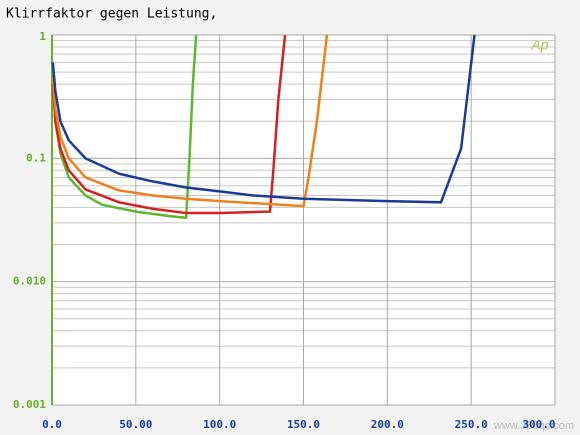 This screenshot has width=580, height=435. Describe the element at coordinates (29, 404) in the screenshot. I see `y-tick-label: 0.001` at that location.